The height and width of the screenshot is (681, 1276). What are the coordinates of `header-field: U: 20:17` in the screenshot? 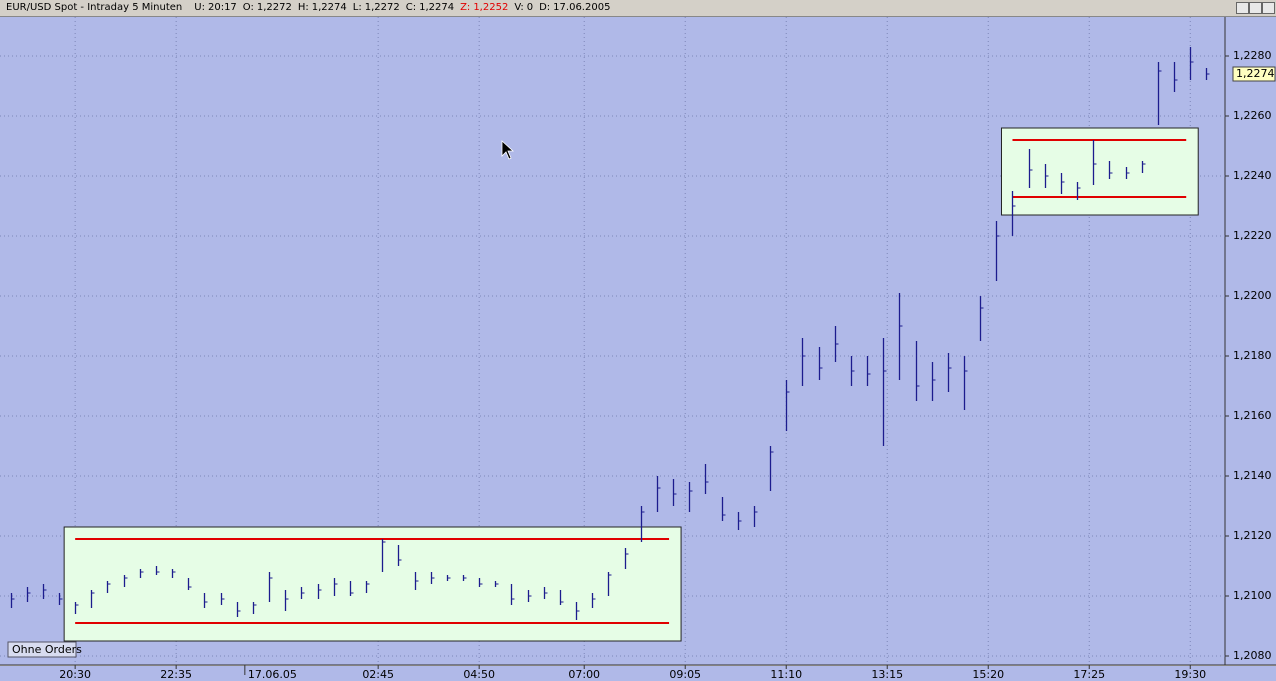 It's located at (215, 7).